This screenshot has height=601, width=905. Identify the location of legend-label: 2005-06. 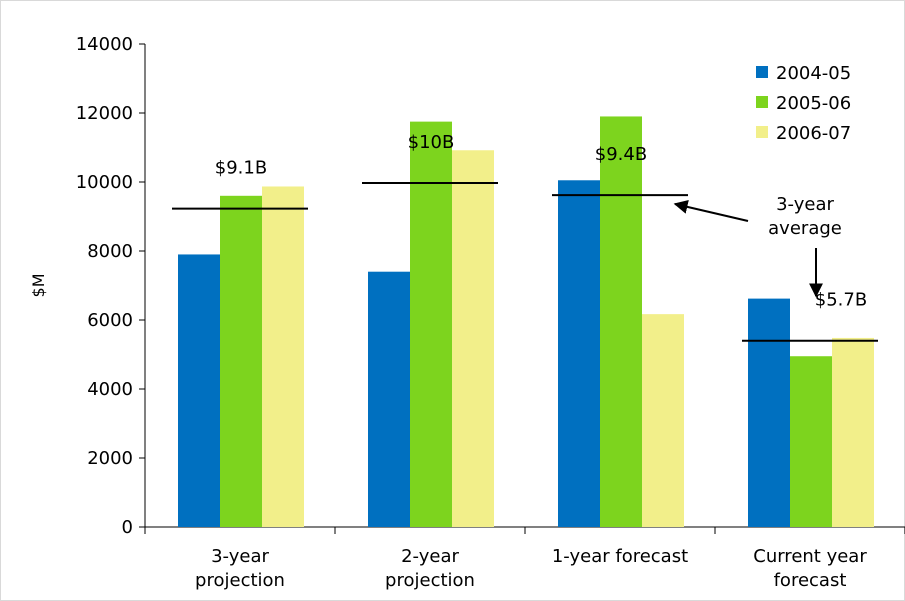
(813, 103).